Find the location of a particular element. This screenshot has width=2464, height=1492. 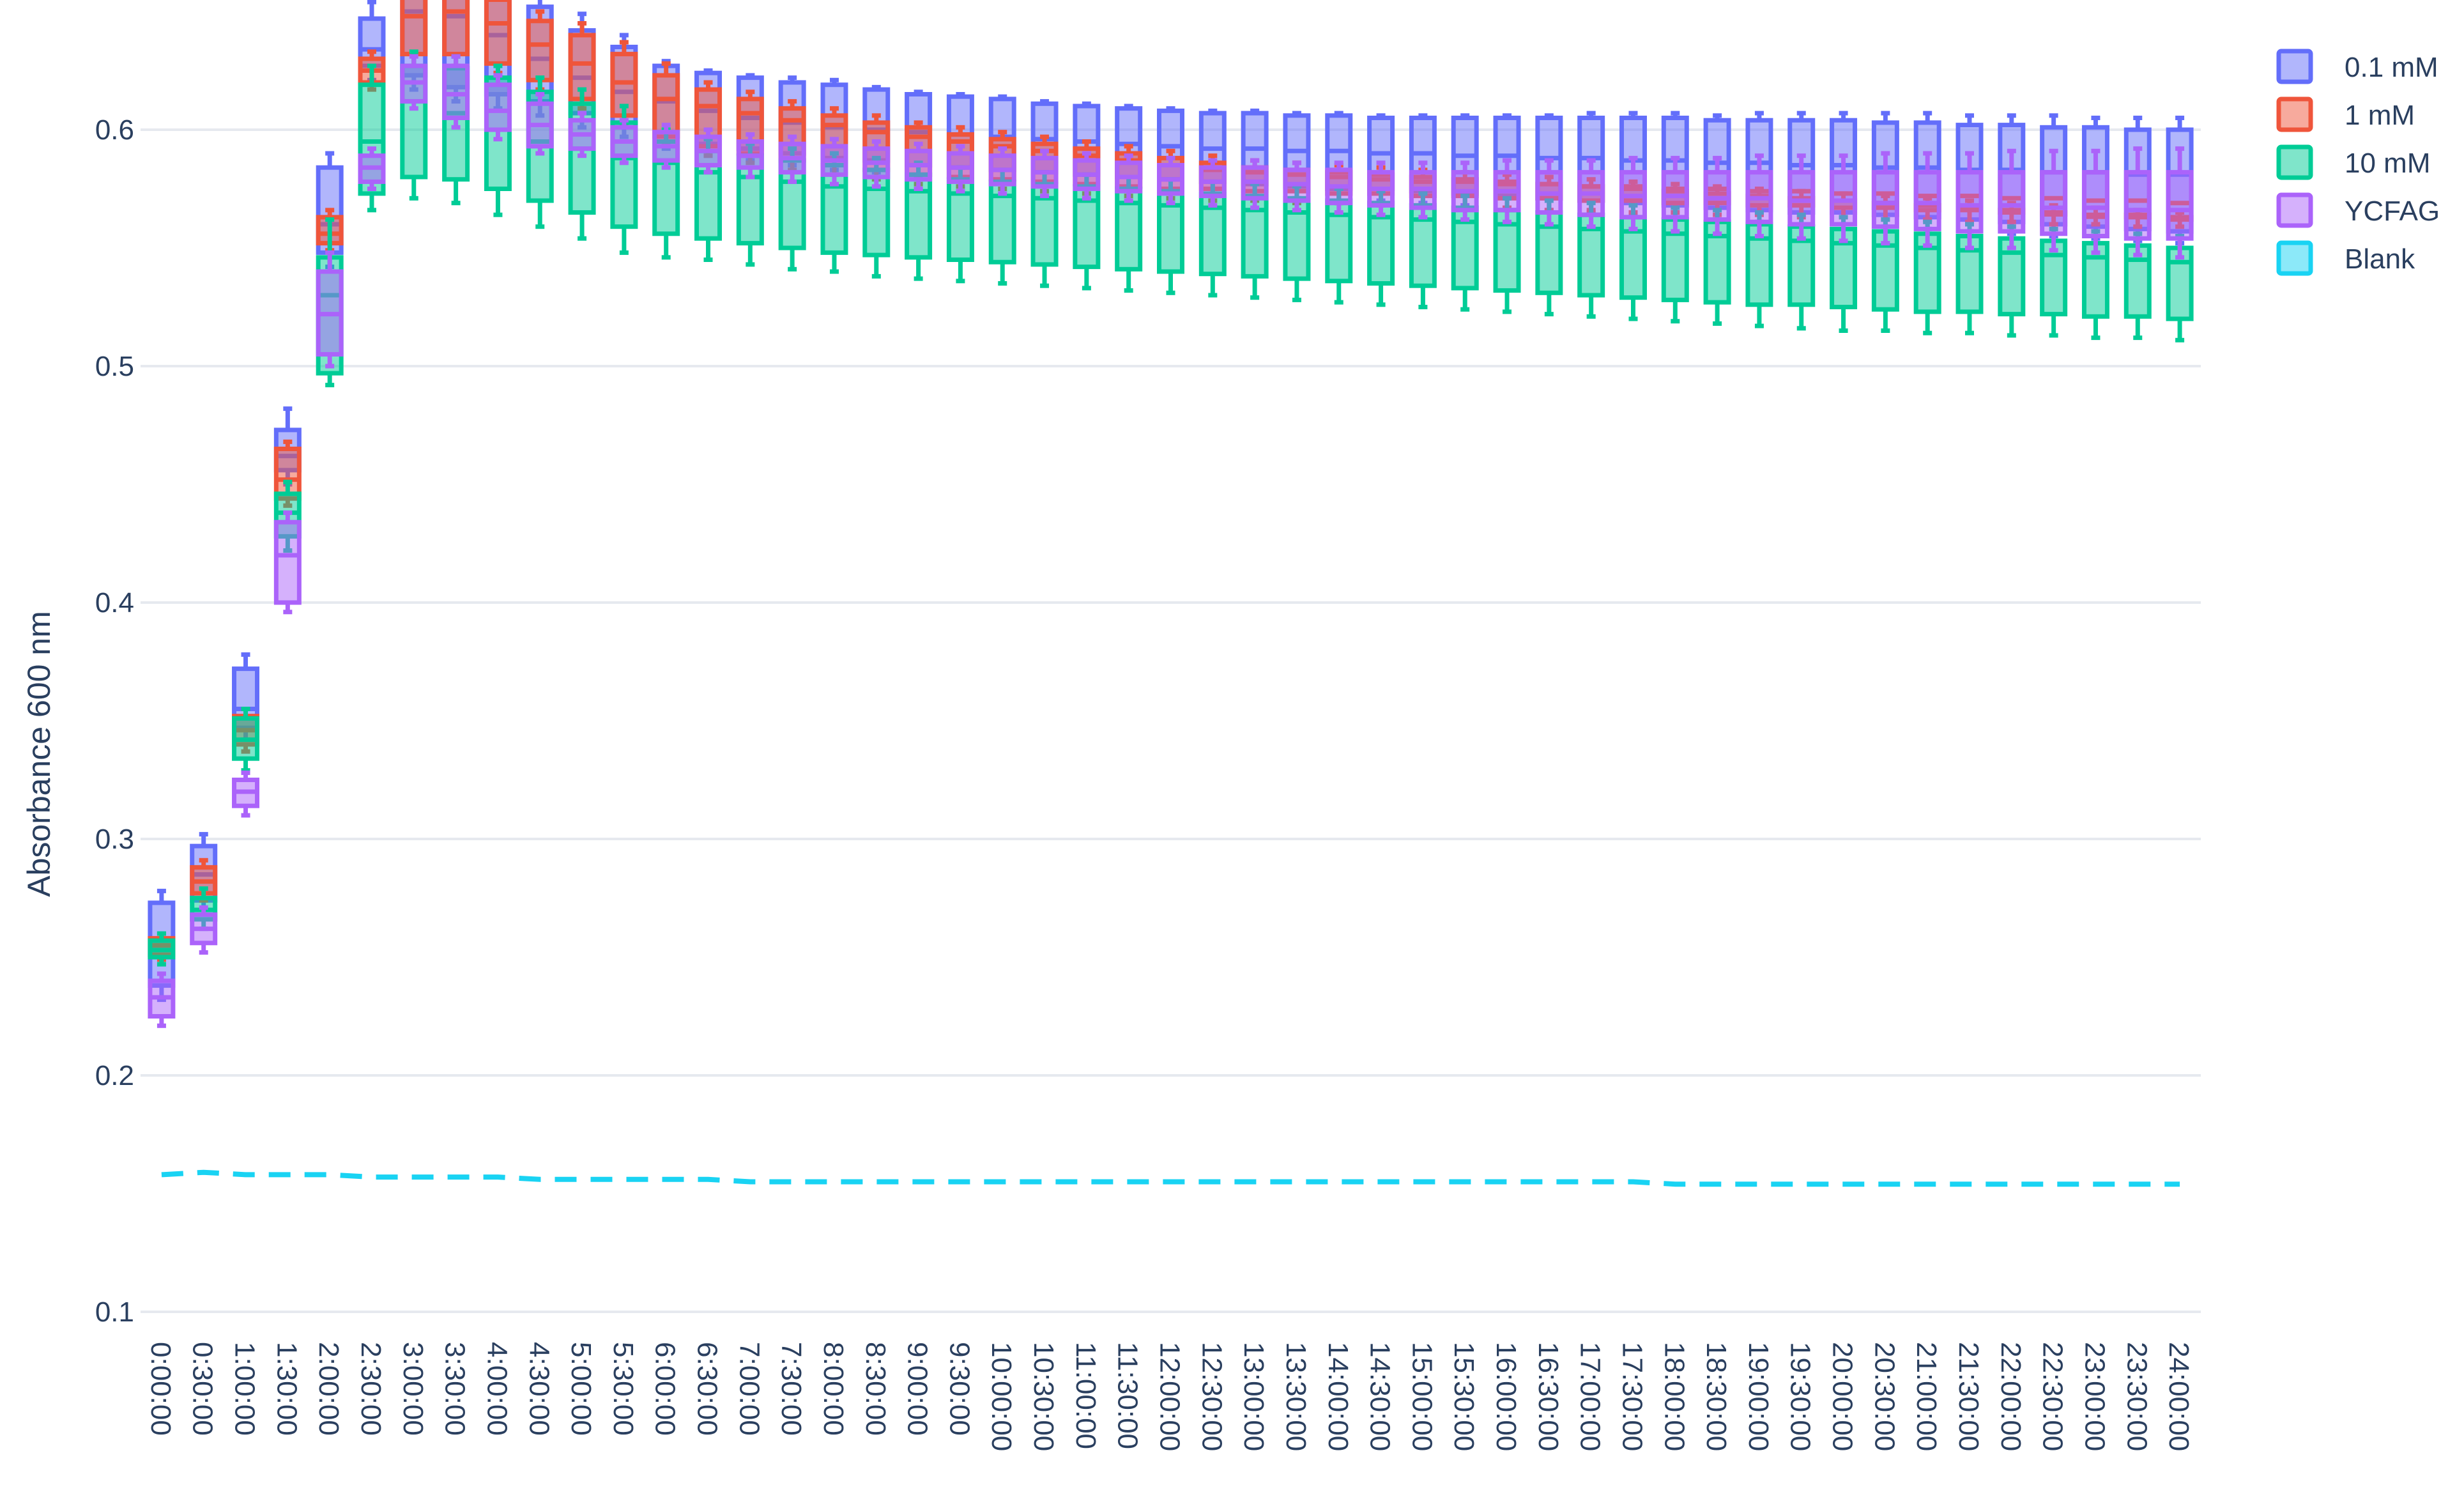

legend-item: 0.1 mM is located at coordinates (2357, 67).